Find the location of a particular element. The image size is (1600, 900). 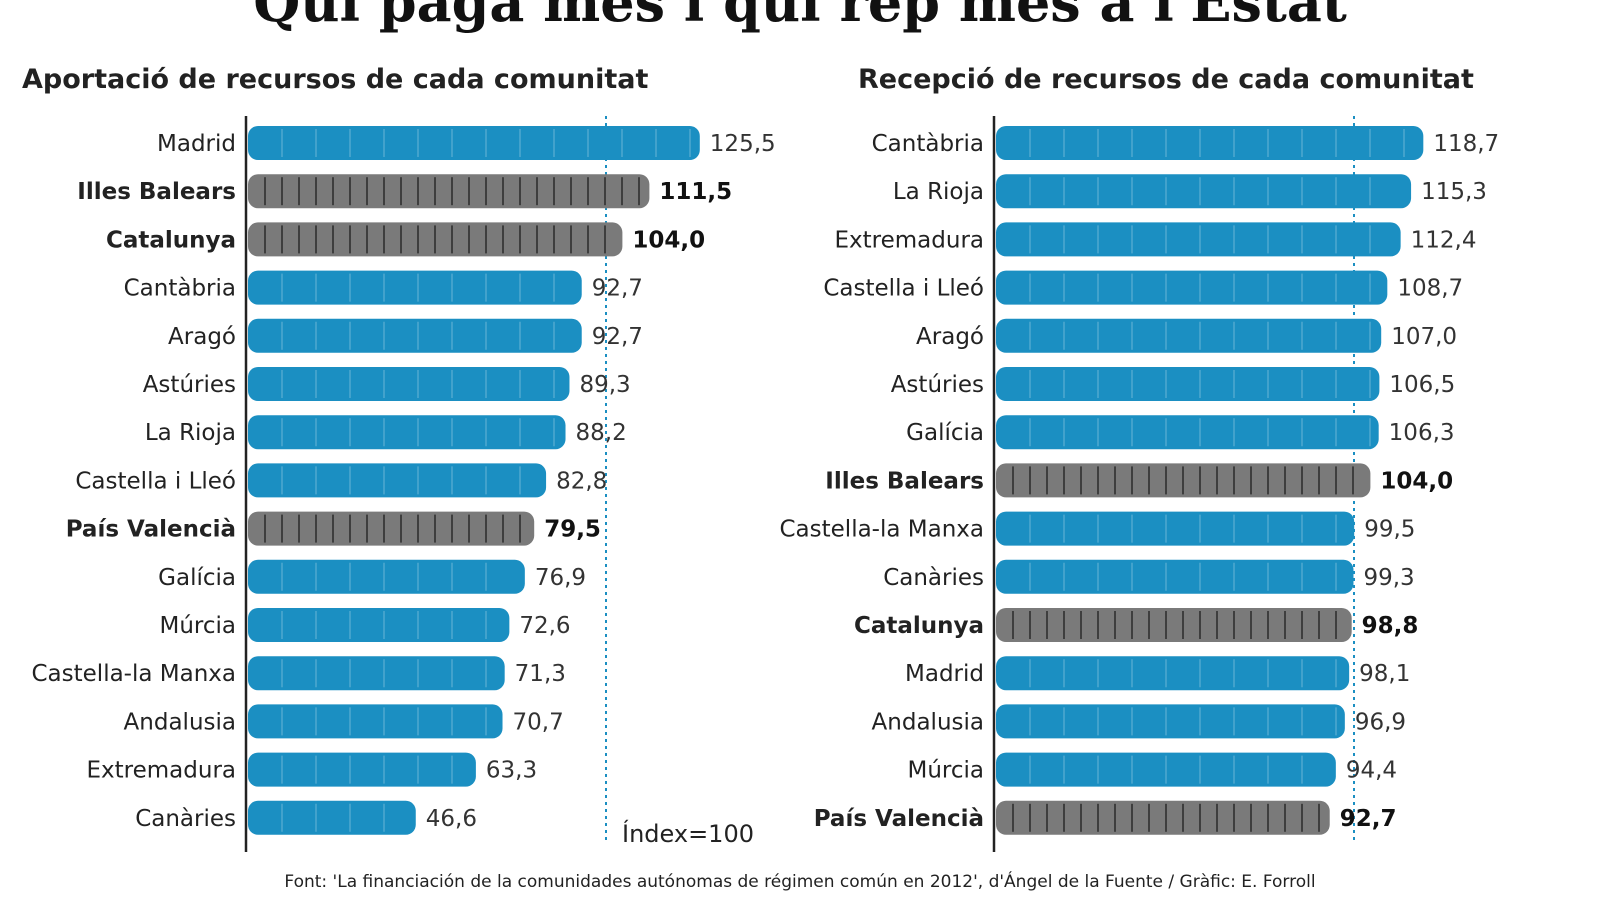

value-label-right-10: 99,3 is located at coordinates (1388, 578).